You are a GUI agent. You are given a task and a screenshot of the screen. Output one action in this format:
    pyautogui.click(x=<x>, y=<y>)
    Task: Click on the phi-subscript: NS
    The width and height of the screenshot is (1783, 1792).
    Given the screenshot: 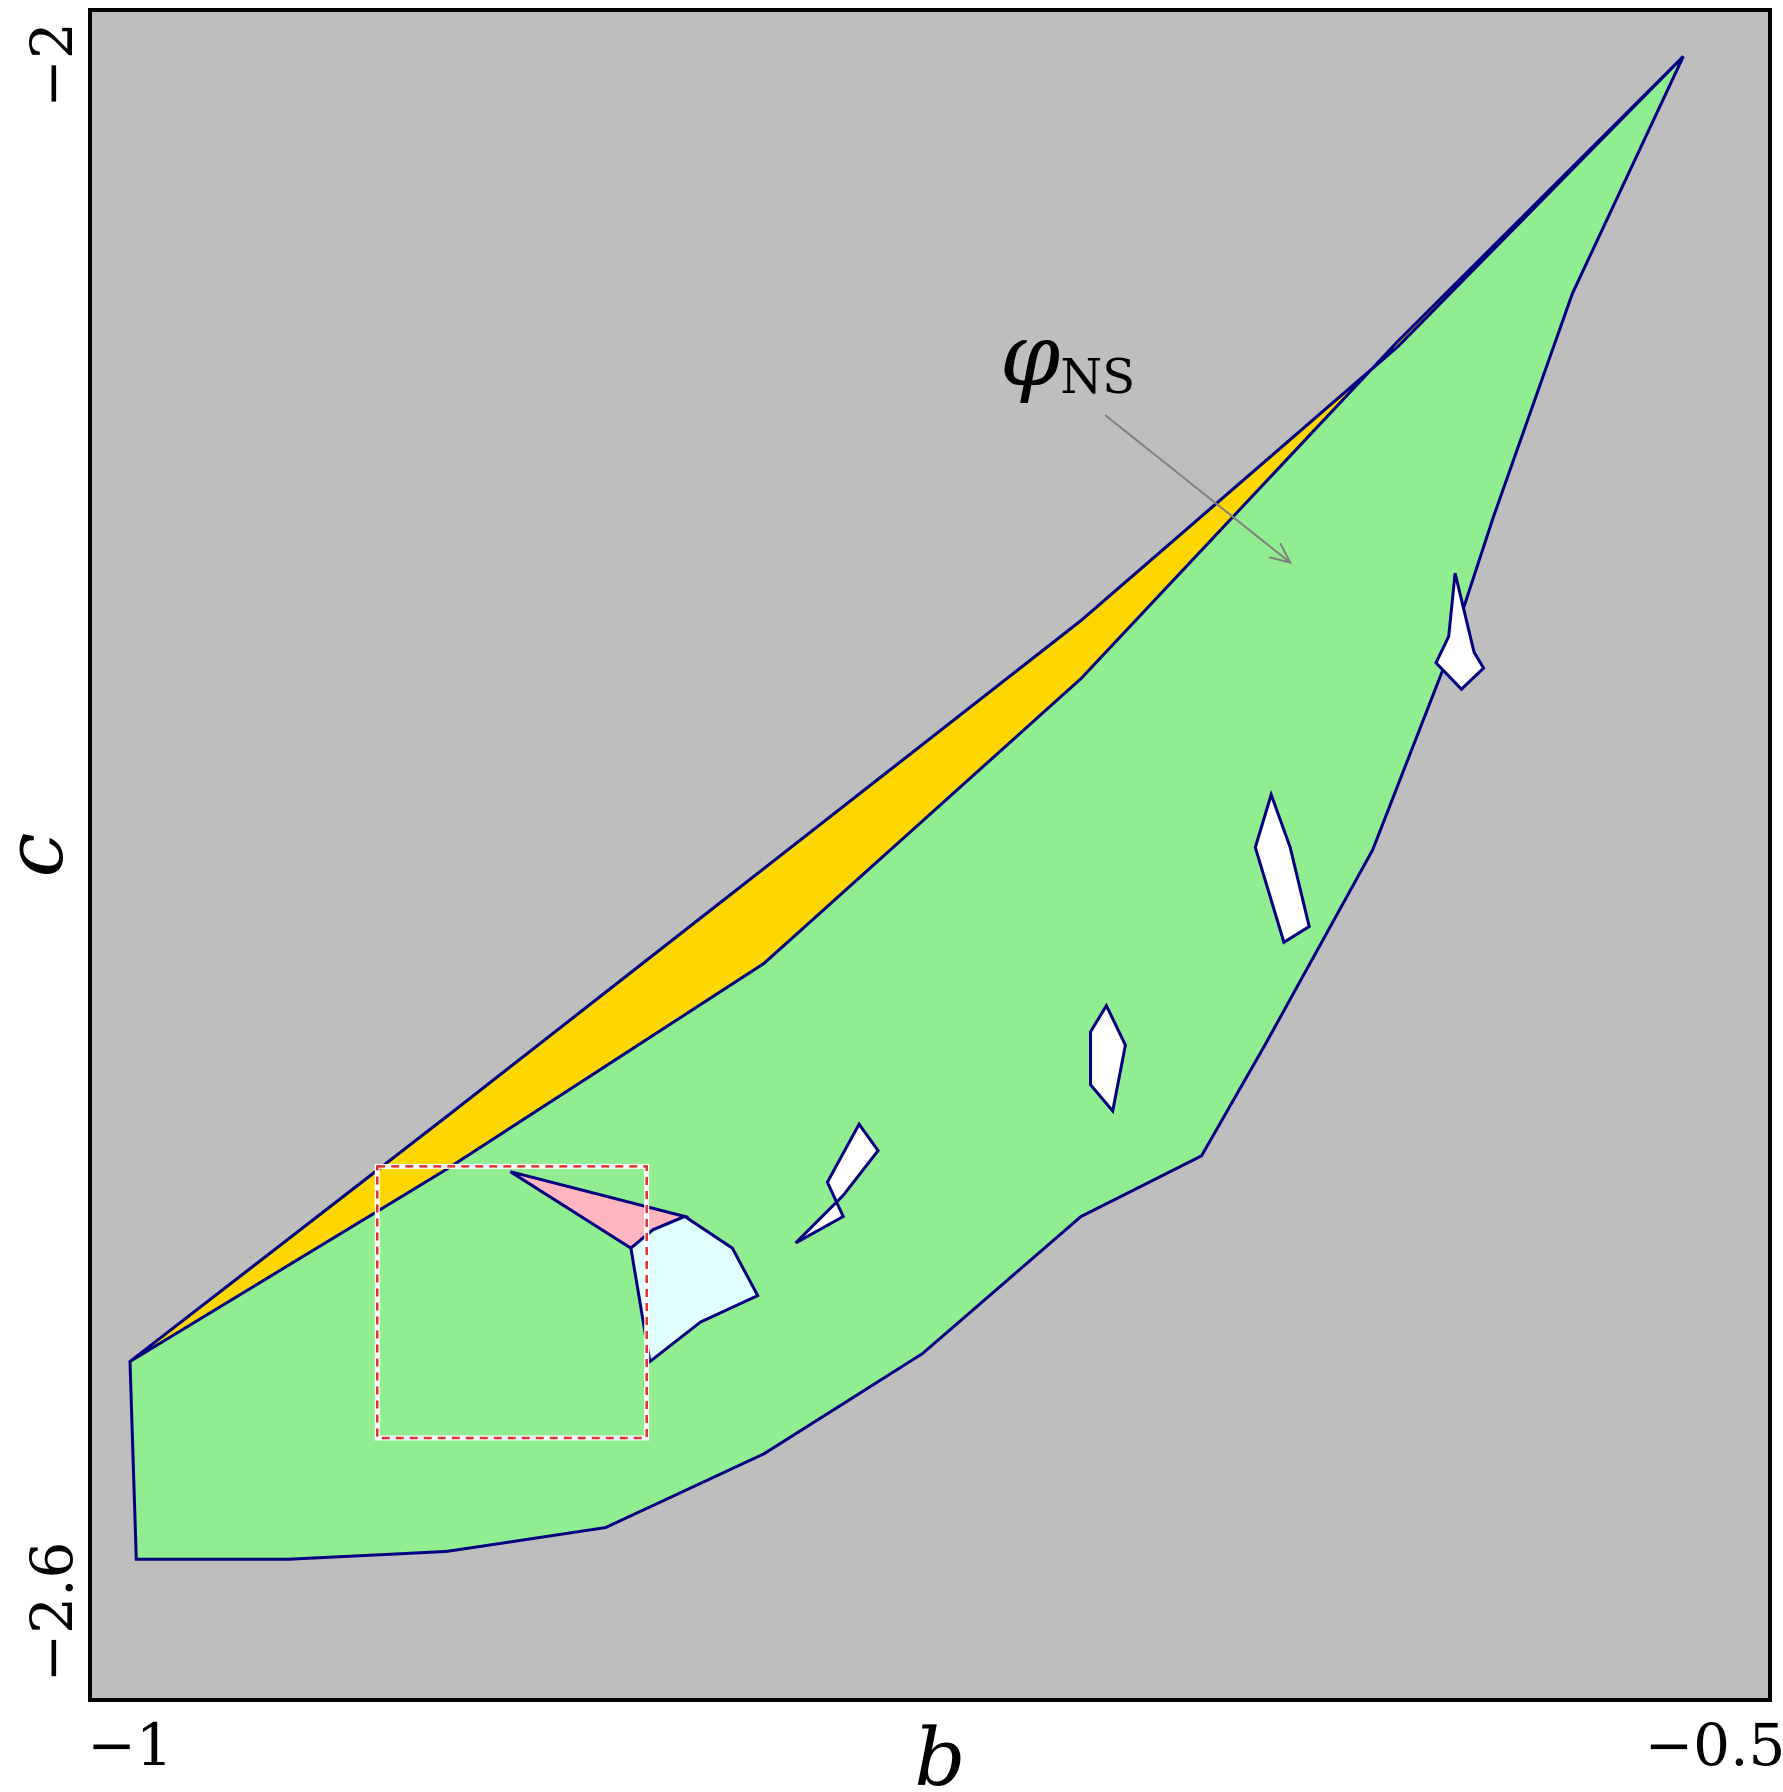 What is the action you would take?
    pyautogui.click(x=1097, y=377)
    